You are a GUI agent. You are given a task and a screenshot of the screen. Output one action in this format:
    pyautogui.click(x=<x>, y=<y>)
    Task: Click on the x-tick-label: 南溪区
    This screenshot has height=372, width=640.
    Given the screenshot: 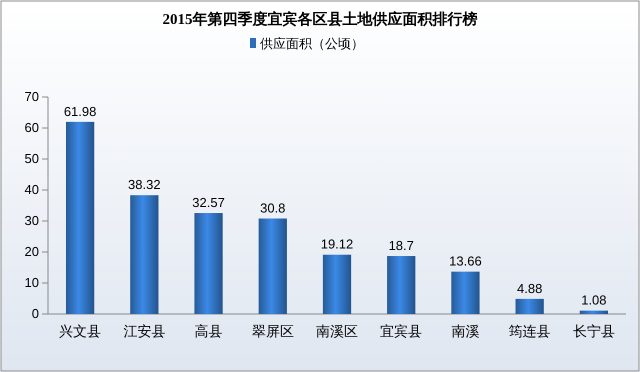 What is the action you would take?
    pyautogui.click(x=337, y=332)
    